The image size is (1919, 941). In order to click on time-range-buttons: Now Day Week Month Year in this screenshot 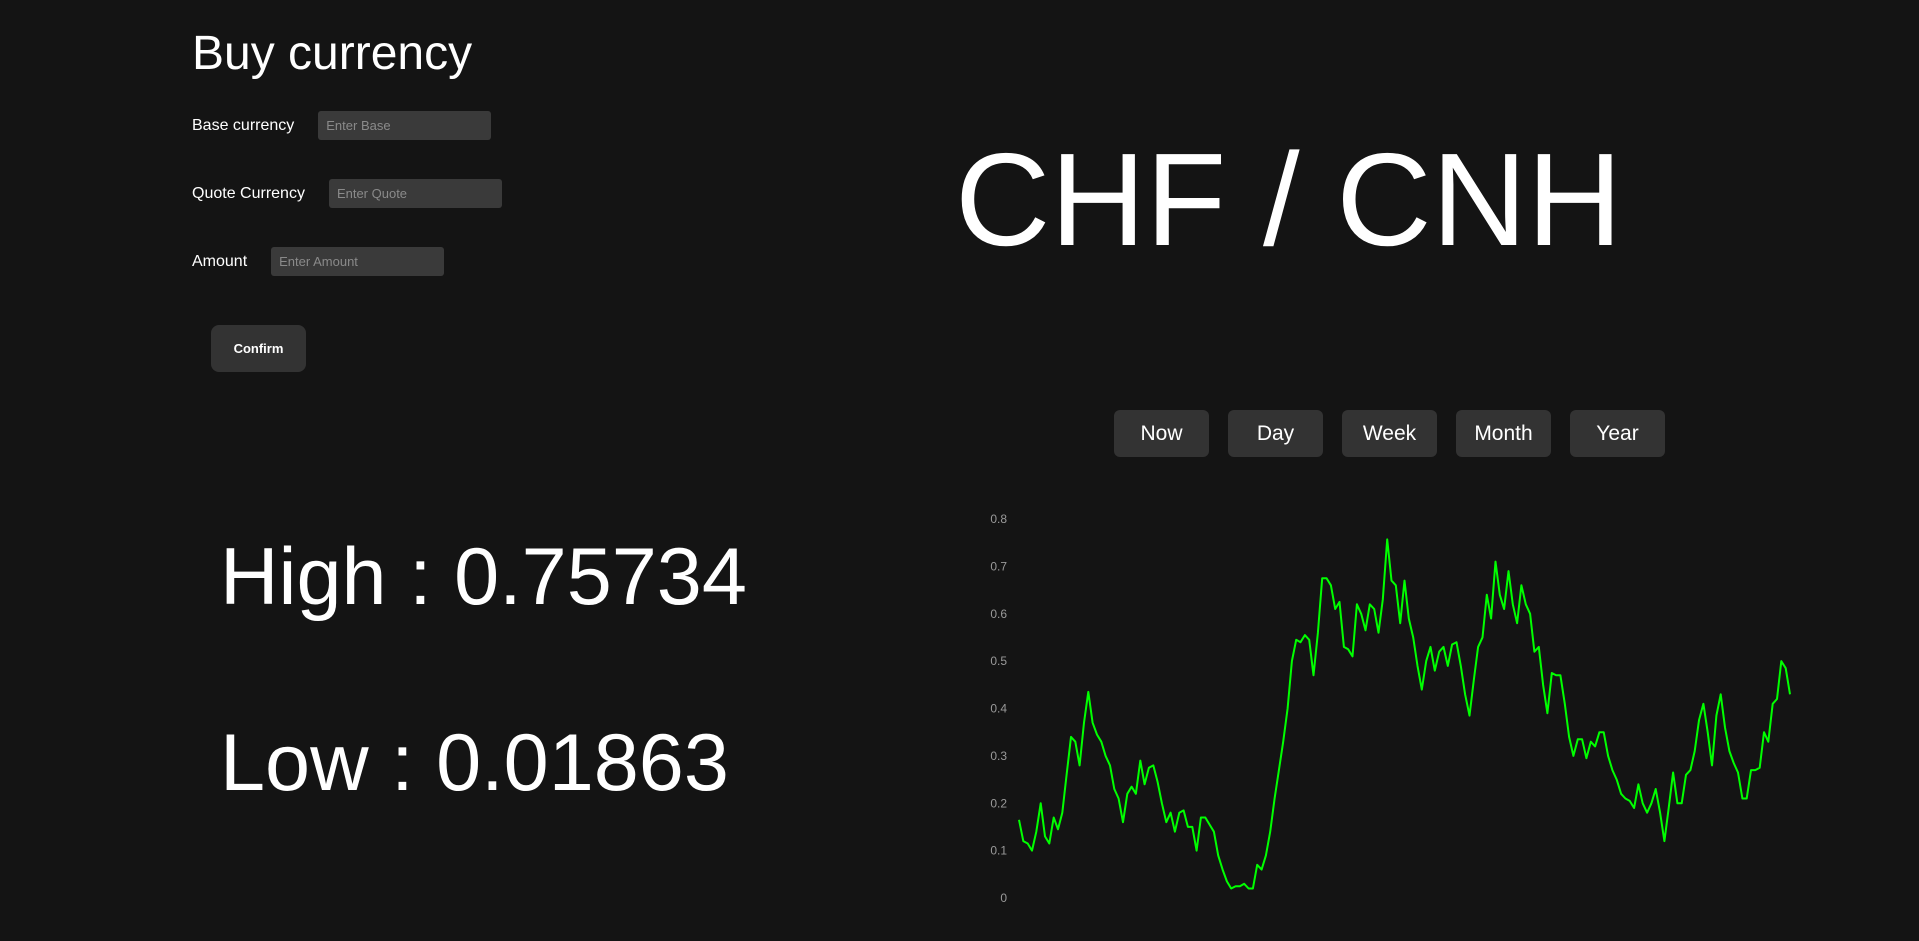, I will do `click(1389, 433)`.